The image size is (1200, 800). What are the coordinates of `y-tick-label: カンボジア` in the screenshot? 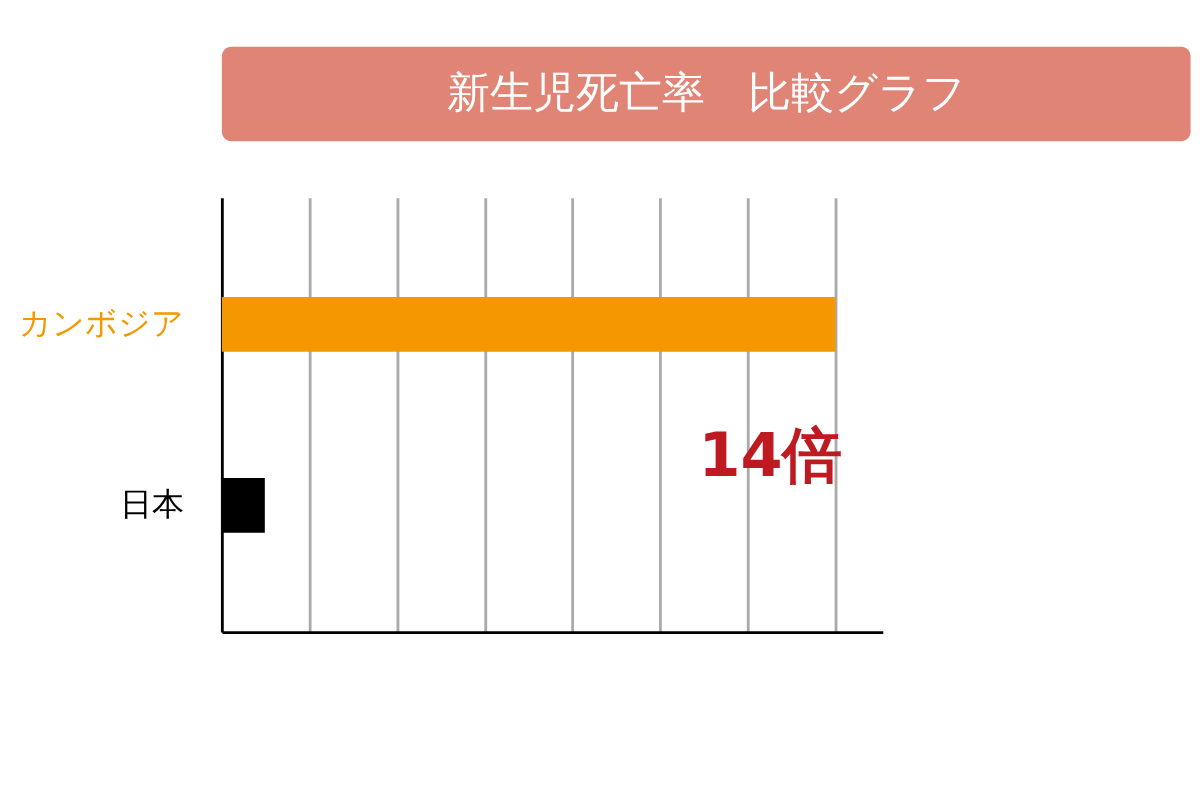 It's located at (102, 322).